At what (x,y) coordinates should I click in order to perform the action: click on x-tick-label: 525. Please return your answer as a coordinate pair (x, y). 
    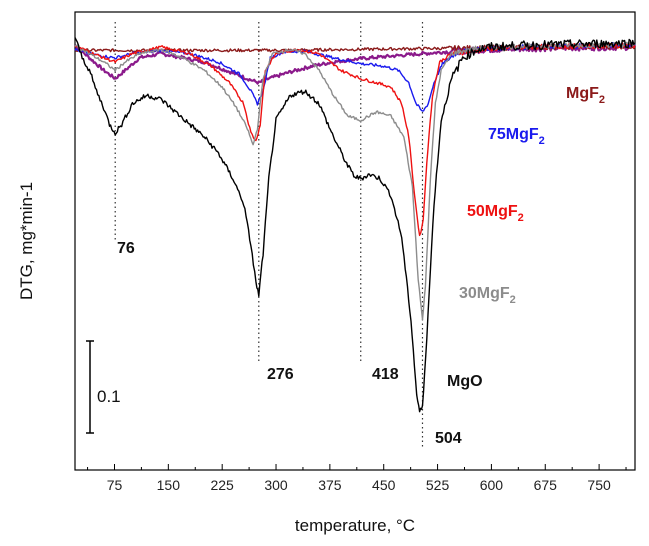
    Looking at the image, I should click on (438, 485).